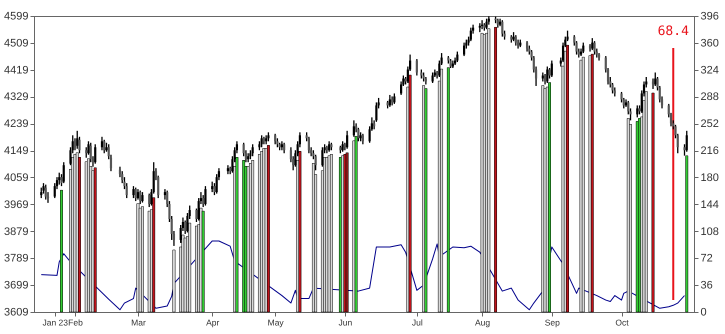 Image resolution: width=725 pixels, height=334 pixels. I want to click on y2-tick-label: 108, so click(709, 232).